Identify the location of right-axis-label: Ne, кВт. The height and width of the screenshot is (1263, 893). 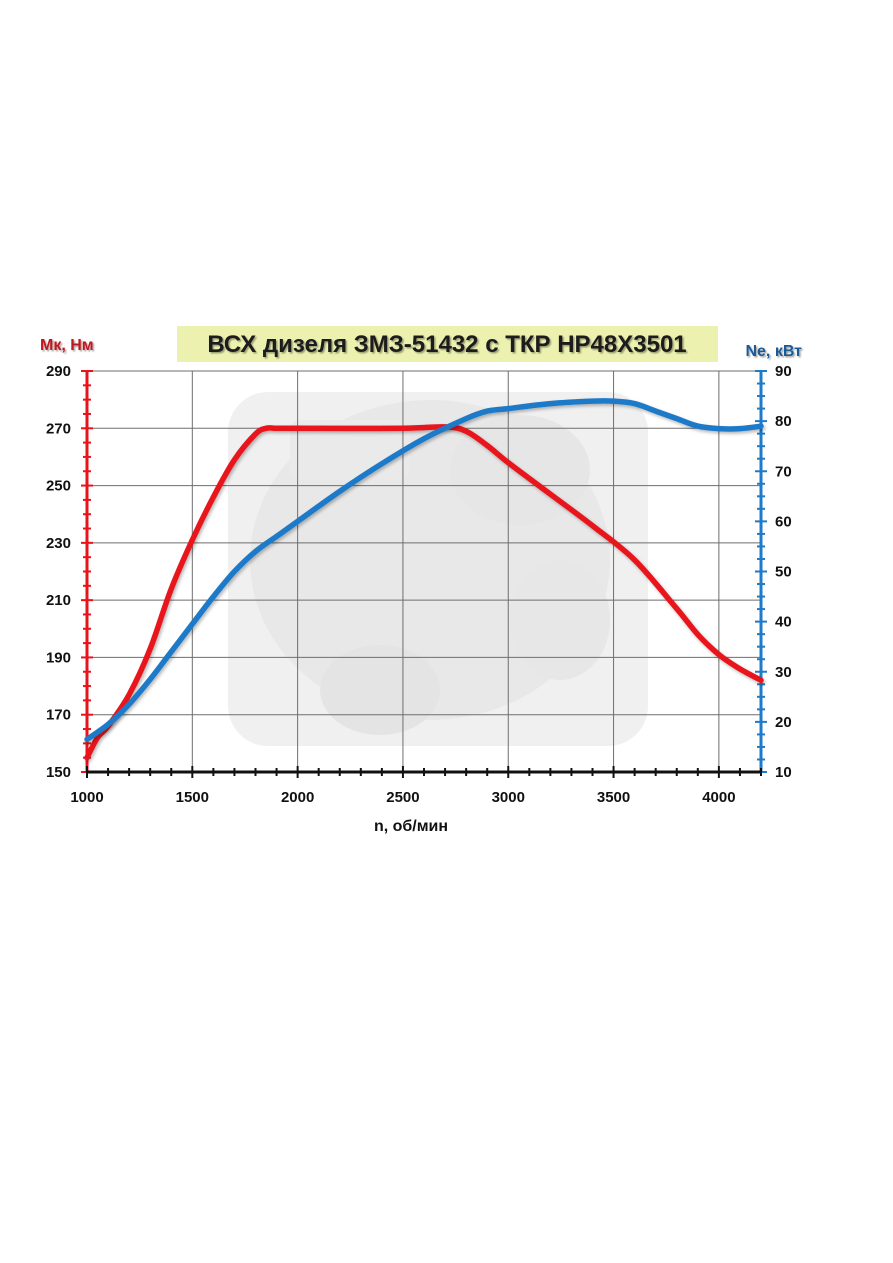
(773, 351).